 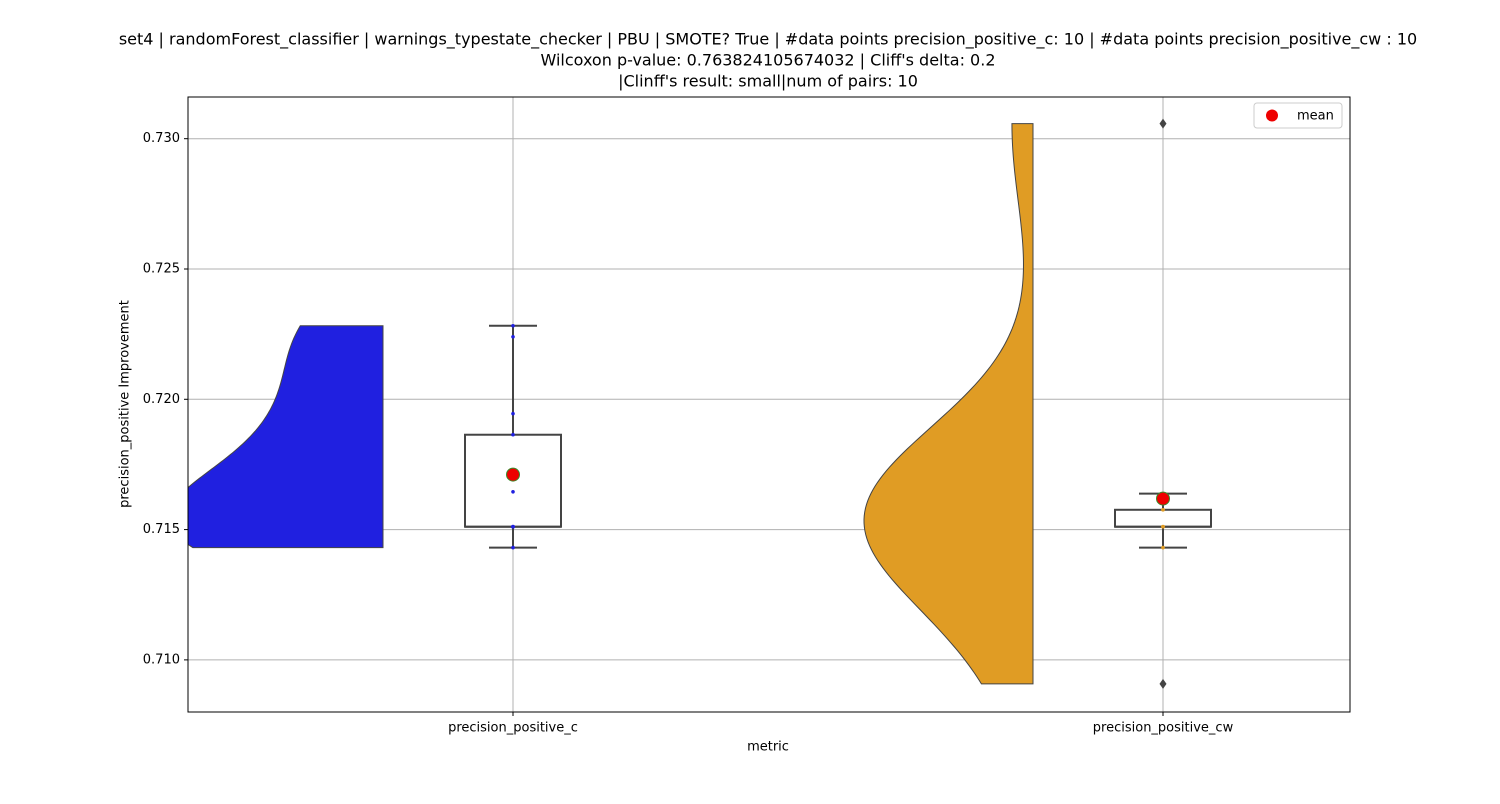 What do you see at coordinates (1163, 518) in the screenshot?
I see `box` at bounding box center [1163, 518].